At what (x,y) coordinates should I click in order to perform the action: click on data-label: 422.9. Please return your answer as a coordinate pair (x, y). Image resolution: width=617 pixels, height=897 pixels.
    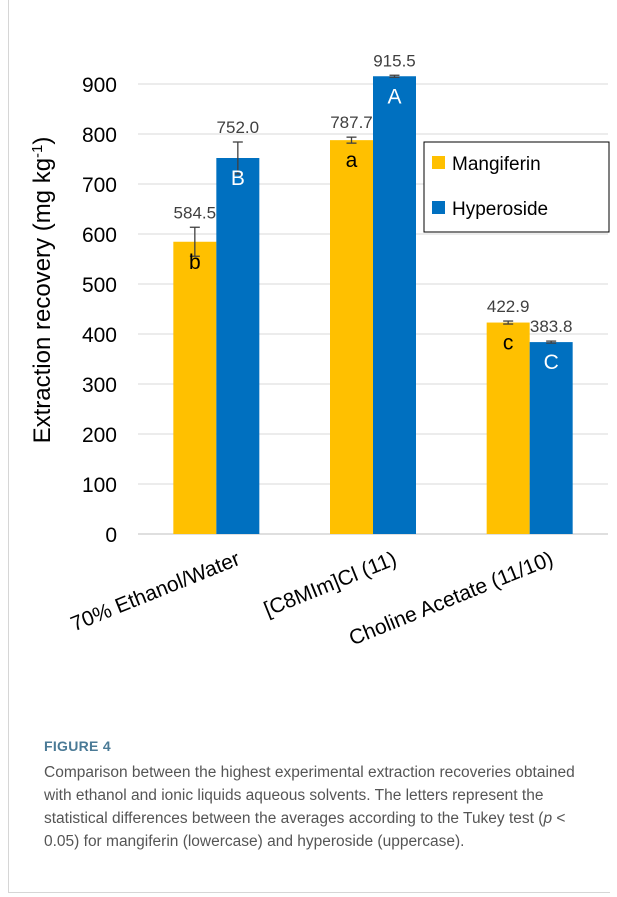
    Looking at the image, I should click on (508, 306).